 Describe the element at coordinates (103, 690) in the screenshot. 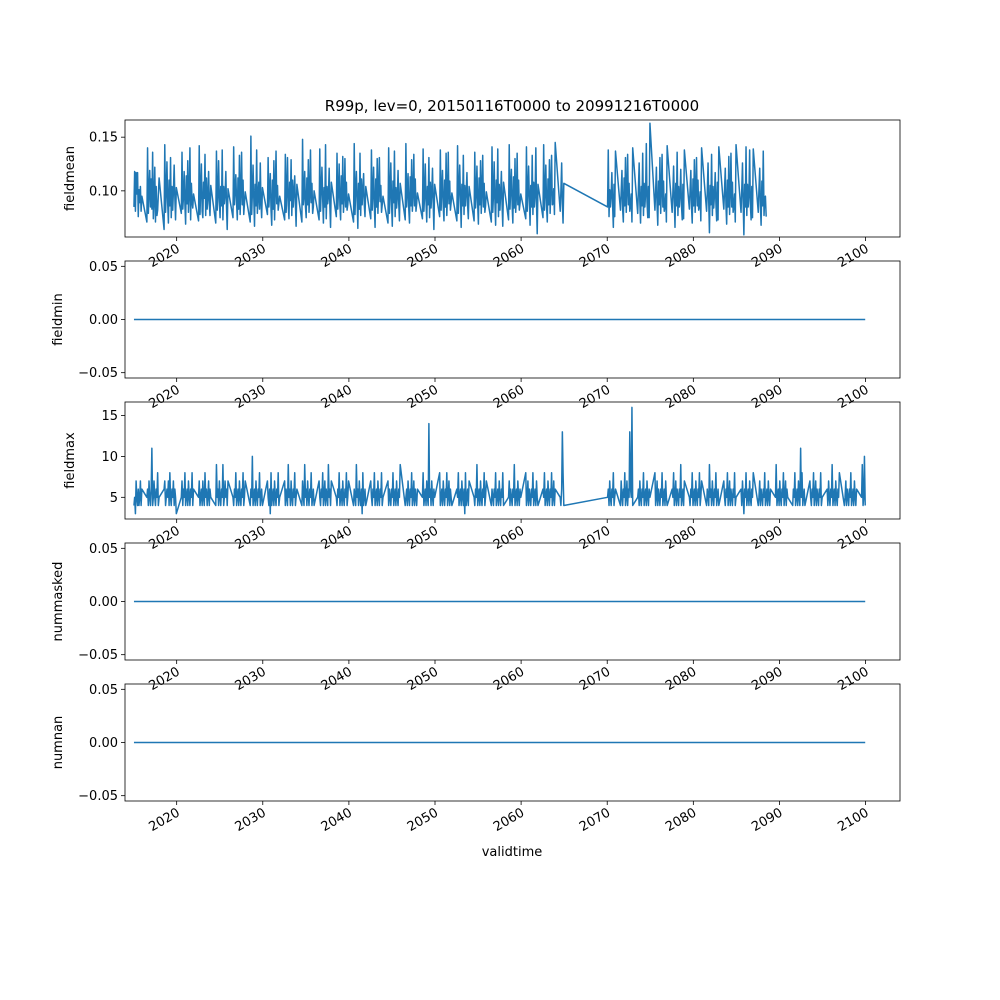

I see `y-tick-label-numnan: 0.05` at that location.